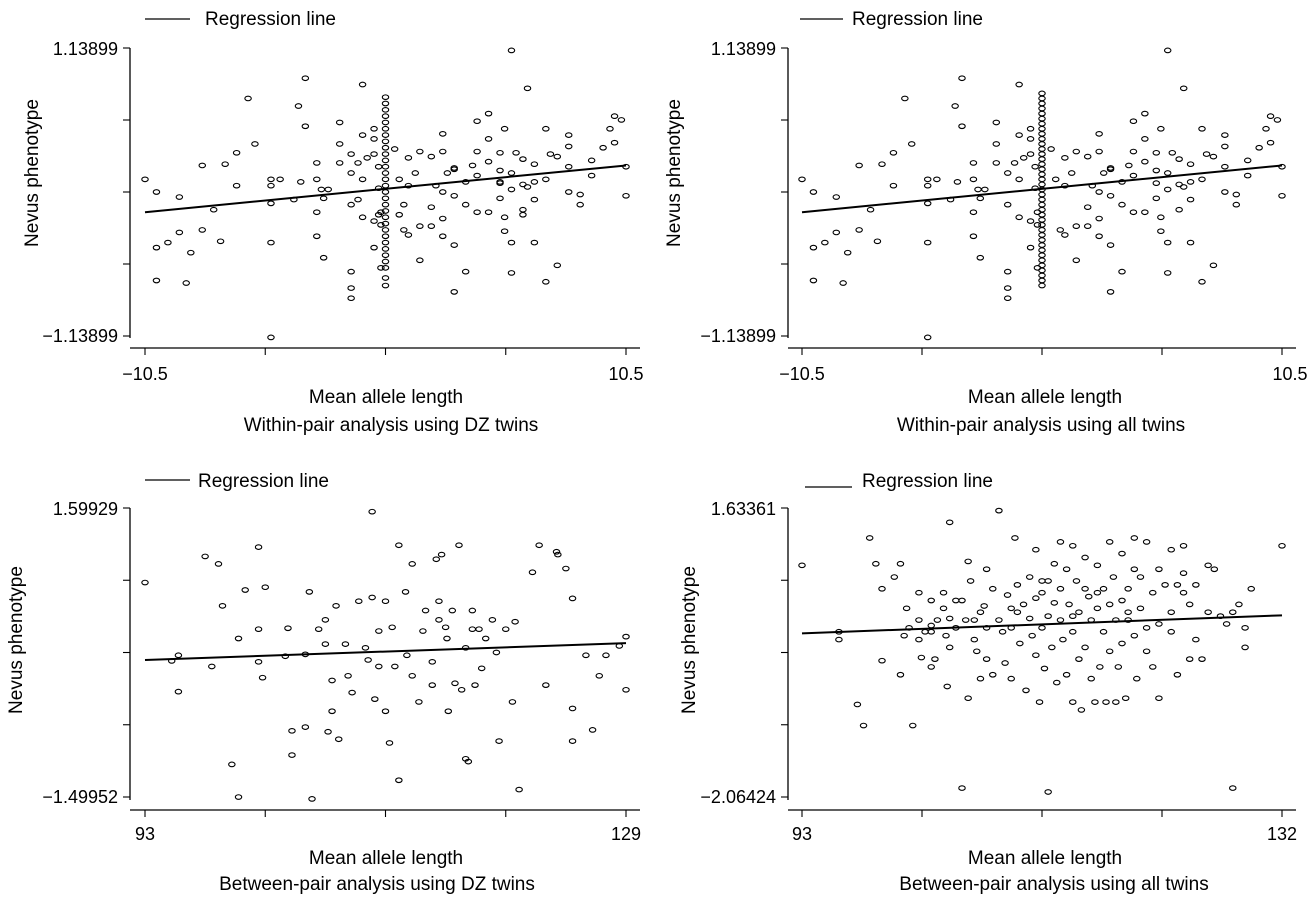 The image size is (1316, 897). What do you see at coordinates (1053, 884) in the screenshot?
I see `panel-caption: Between-pair analysis using all twins` at bounding box center [1053, 884].